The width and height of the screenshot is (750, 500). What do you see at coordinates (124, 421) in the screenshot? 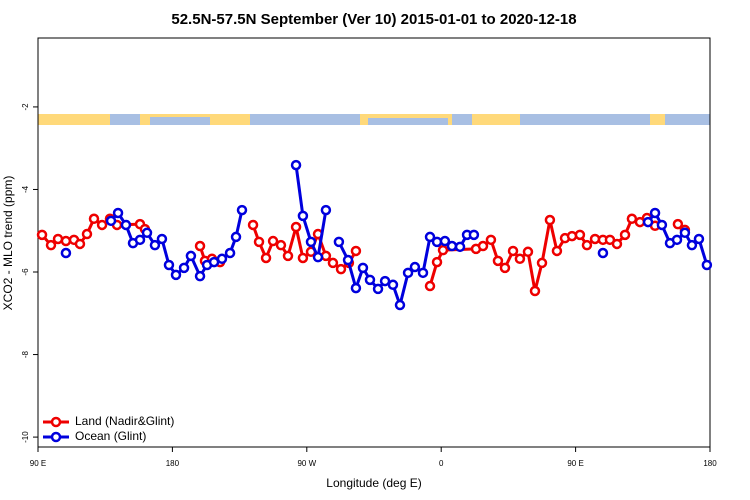
I see `legend-label: Land (Nadir&Glint)` at bounding box center [124, 421].